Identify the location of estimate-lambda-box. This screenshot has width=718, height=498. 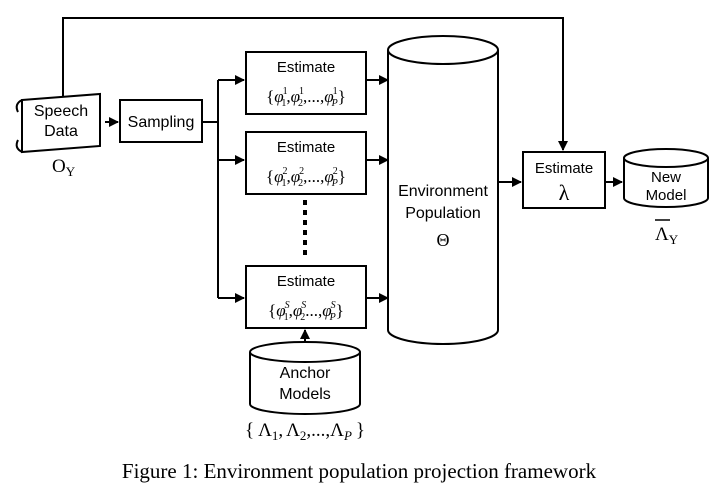
(564, 180).